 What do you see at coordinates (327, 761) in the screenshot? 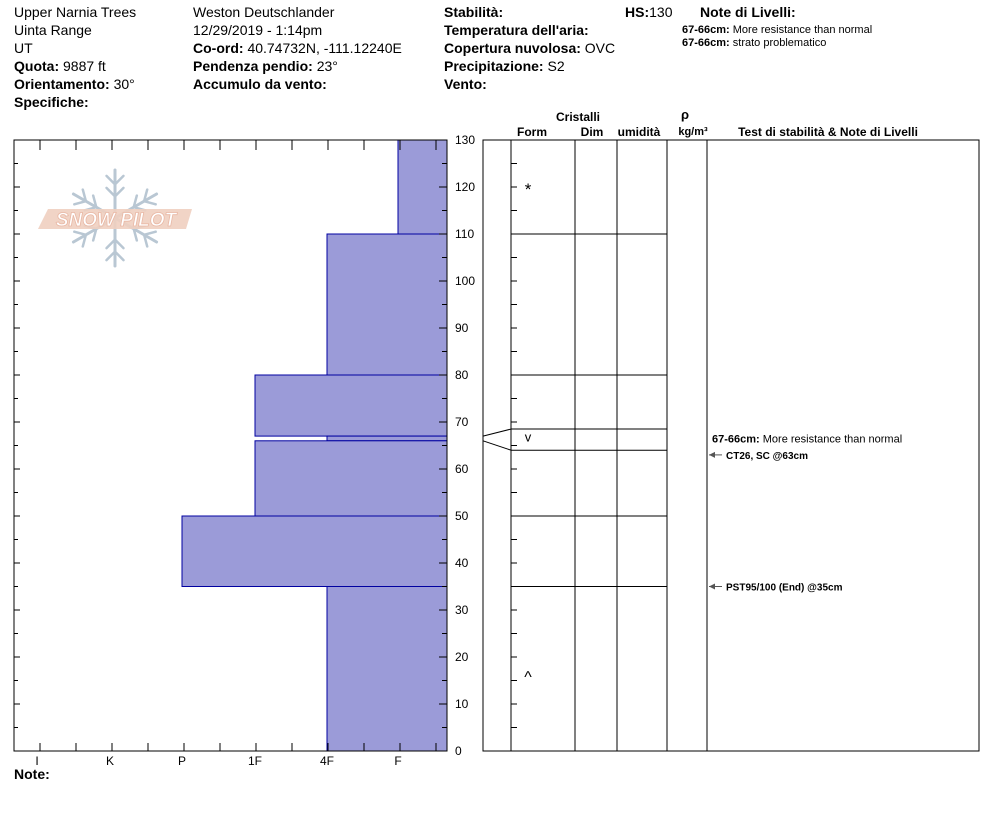
I see `hardness-label-4F: 4F` at bounding box center [327, 761].